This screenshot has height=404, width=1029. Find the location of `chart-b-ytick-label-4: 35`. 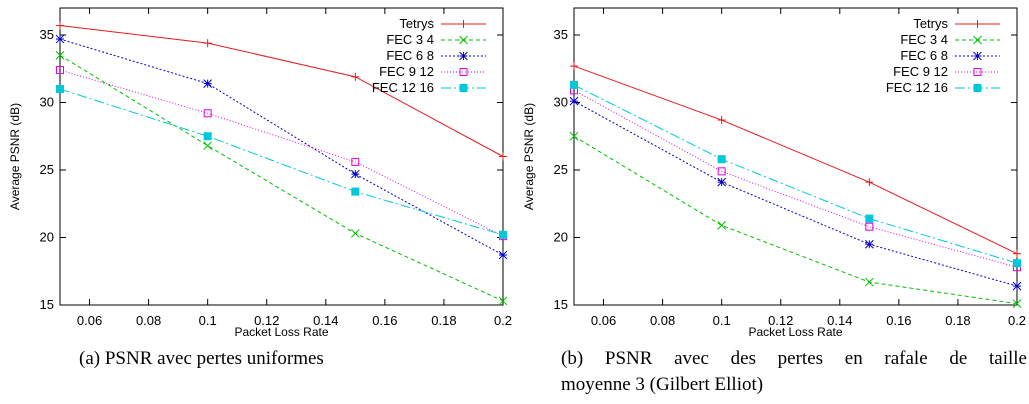

chart-b-ytick-label-4: 35 is located at coordinates (561, 34).